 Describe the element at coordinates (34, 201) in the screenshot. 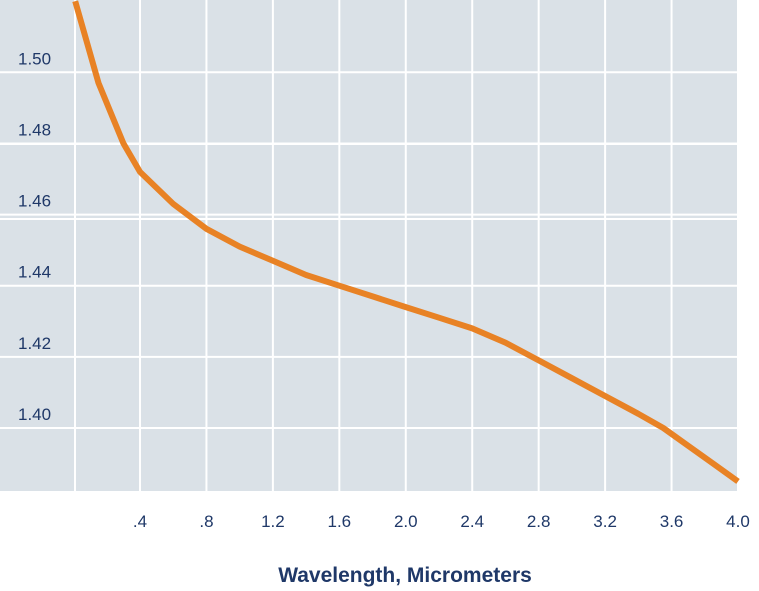

I see `y-tick-label: 1.46` at that location.